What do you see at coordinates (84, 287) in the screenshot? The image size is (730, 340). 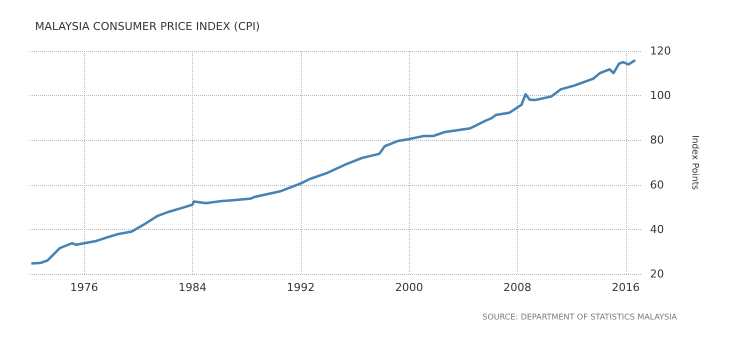 I see `x-tick-label: 1976` at bounding box center [84, 287].